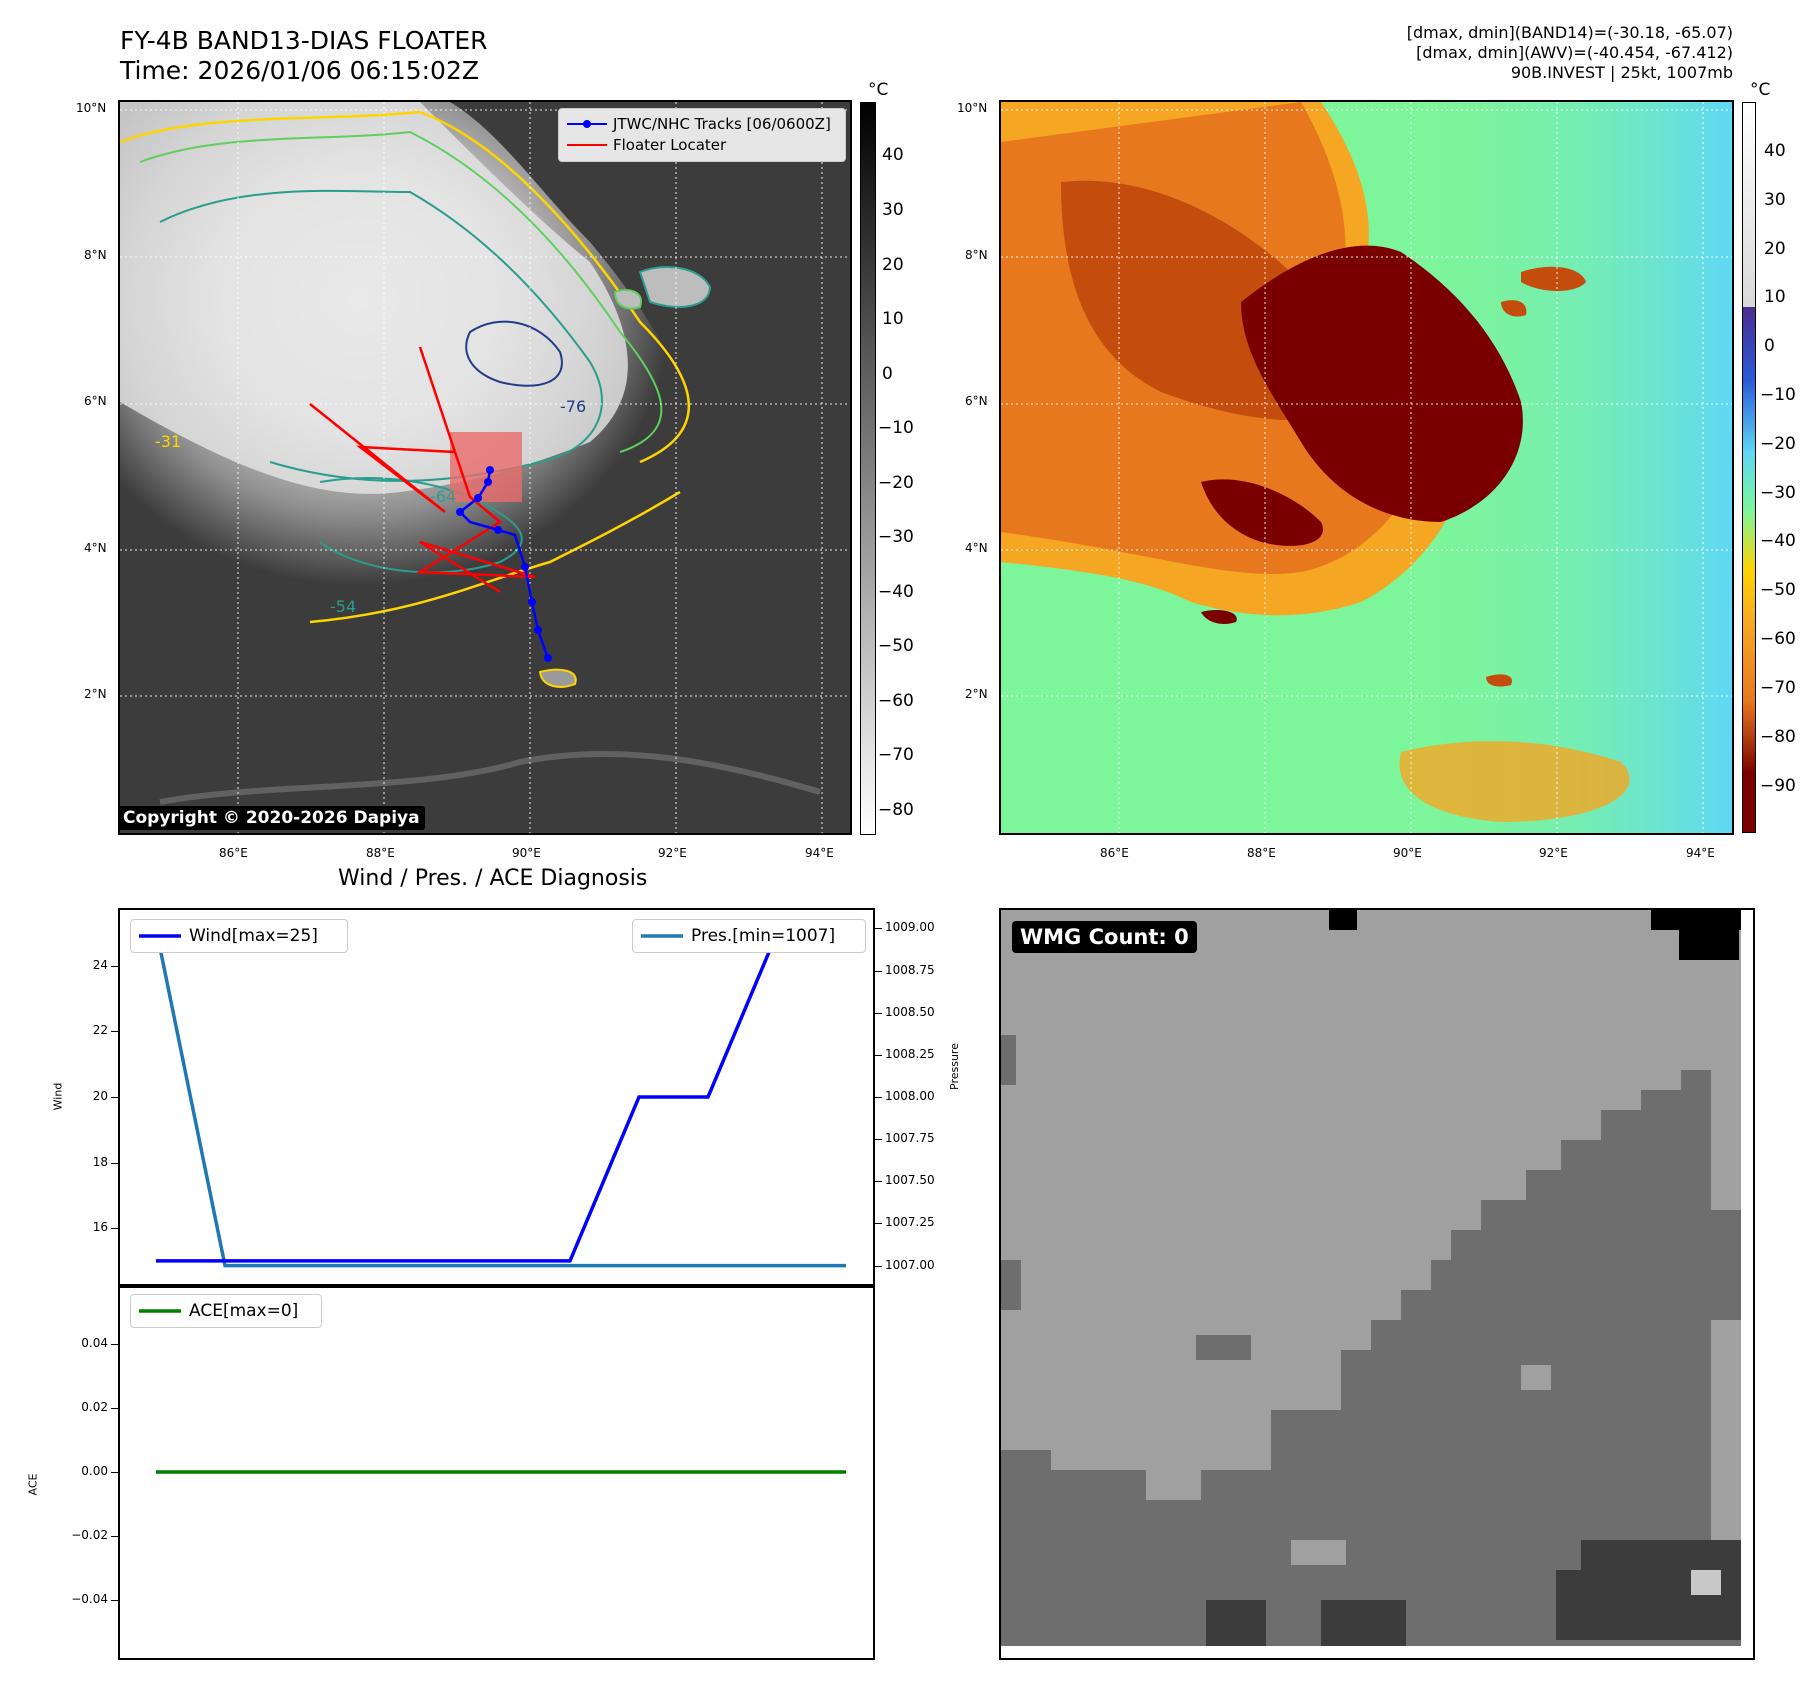  I want to click on pressure-legend-label: Pres.[min=1007], so click(763, 936).